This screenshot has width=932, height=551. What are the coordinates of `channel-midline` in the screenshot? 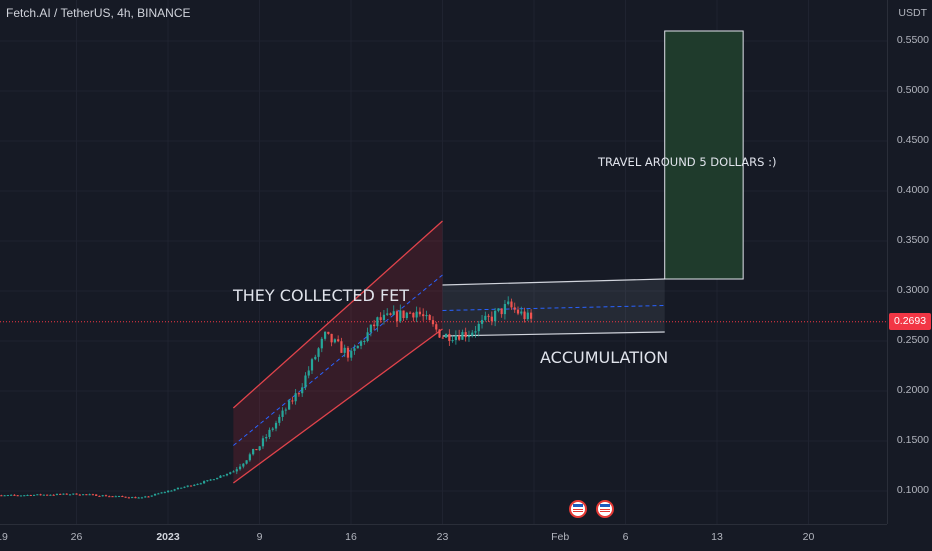 It's located at (338, 360).